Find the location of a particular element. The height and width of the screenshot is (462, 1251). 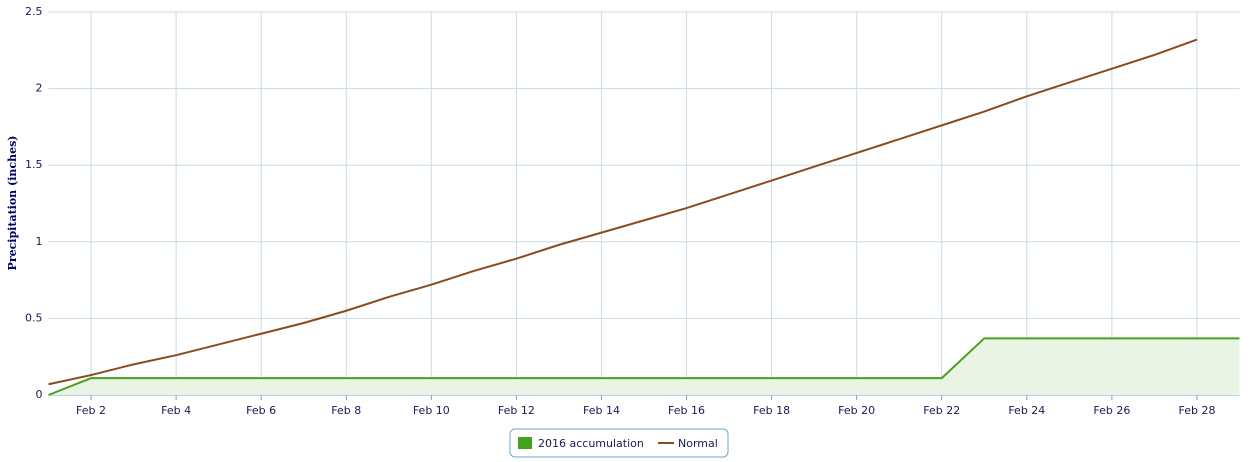

legend-label: Normal is located at coordinates (698, 443).